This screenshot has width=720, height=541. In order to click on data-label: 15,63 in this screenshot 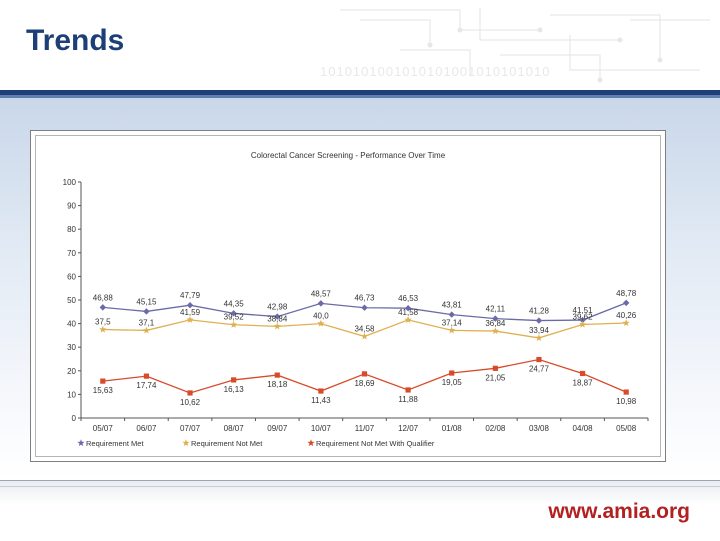, I will do `click(103, 390)`.